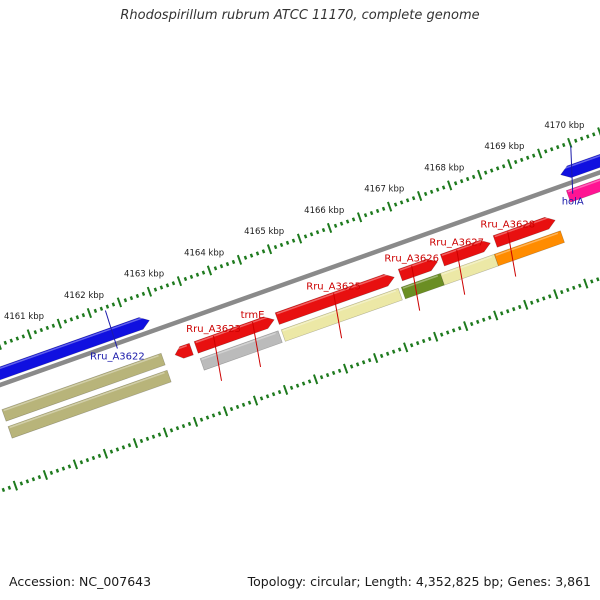 The height and width of the screenshot is (600, 600). I want to click on gene-label-text: Rru_A3628, so click(507, 225).